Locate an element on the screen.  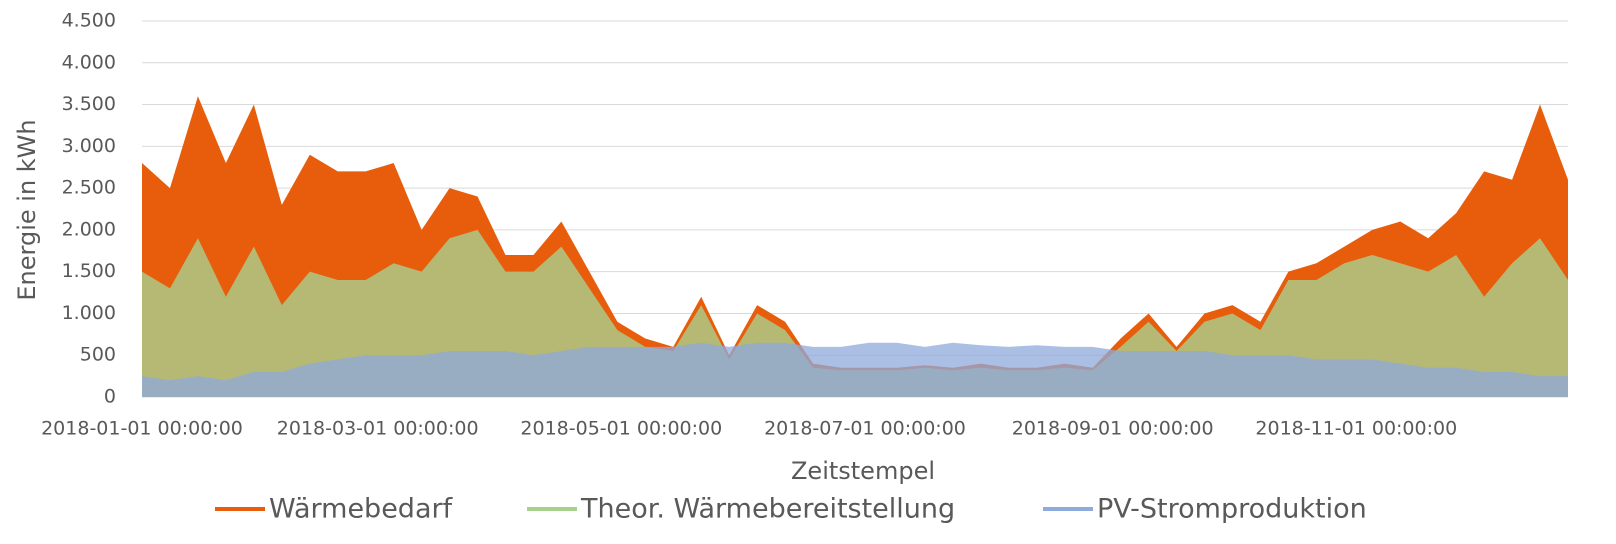
x-tick-label: 2018-01-01 00:00:00 is located at coordinates (142, 429).